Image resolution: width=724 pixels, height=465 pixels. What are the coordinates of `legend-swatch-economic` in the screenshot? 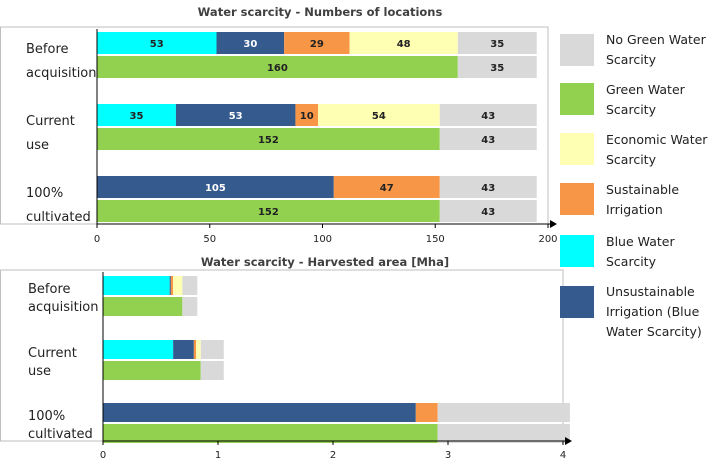 It's located at (577, 149).